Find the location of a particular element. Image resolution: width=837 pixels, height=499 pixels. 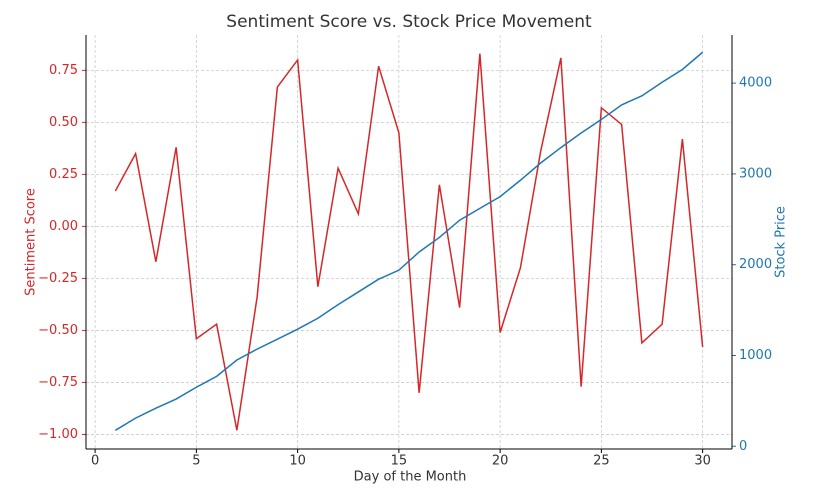

y-tick-label: −0.75 is located at coordinates (58, 382).